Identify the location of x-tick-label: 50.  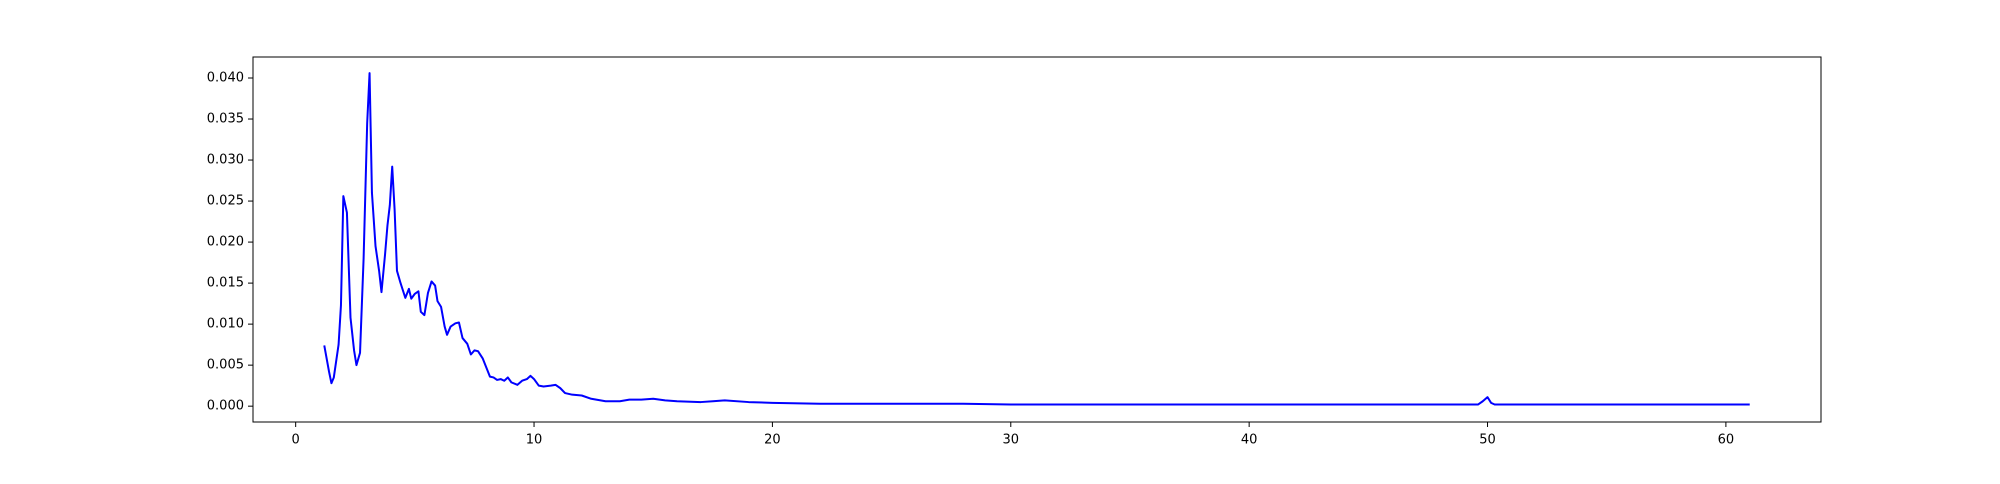
(1487, 440).